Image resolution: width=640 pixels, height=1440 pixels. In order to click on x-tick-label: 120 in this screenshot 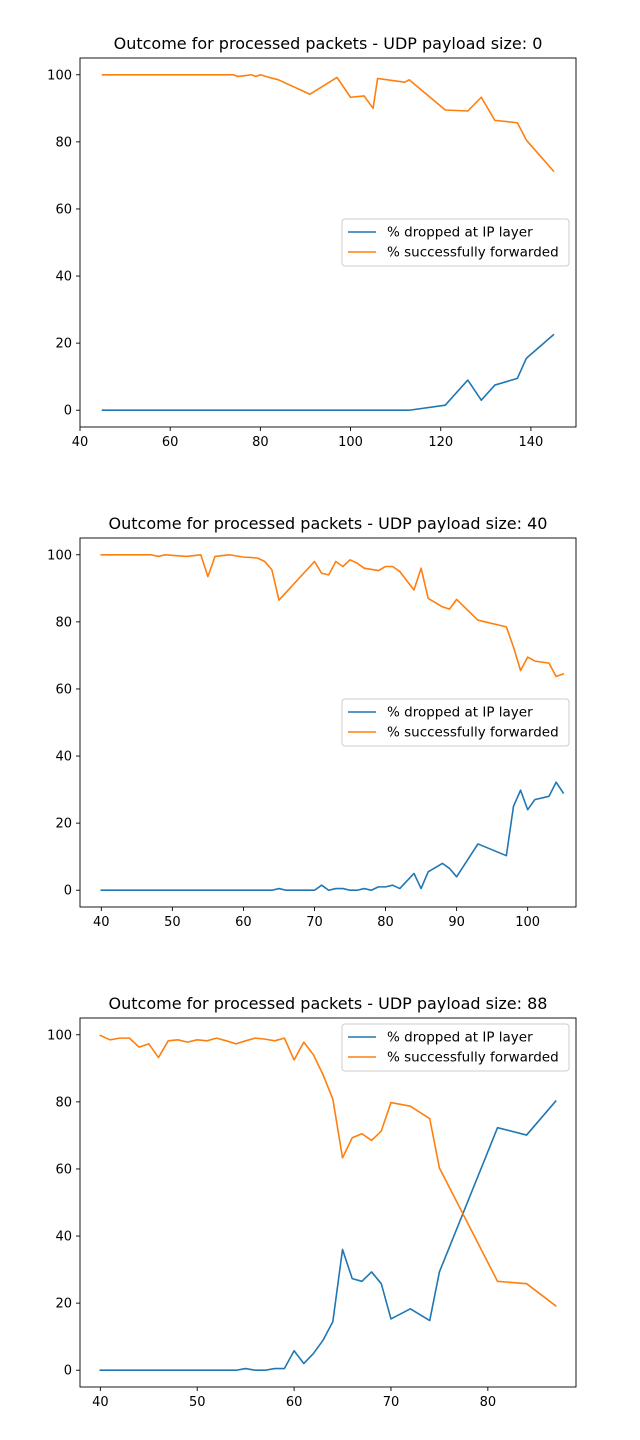, I will do `click(440, 442)`.